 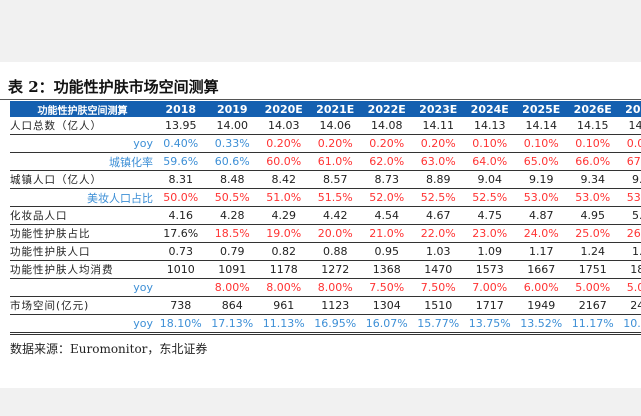 I want to click on row-label: 功能性护肤占比, so click(x=82, y=233).